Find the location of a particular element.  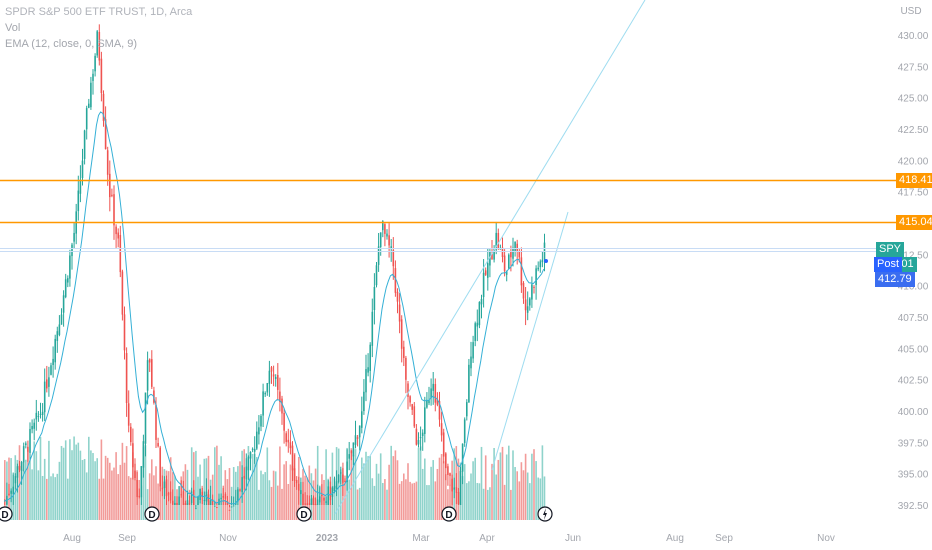

time-tick-label: Mar is located at coordinates (421, 538).